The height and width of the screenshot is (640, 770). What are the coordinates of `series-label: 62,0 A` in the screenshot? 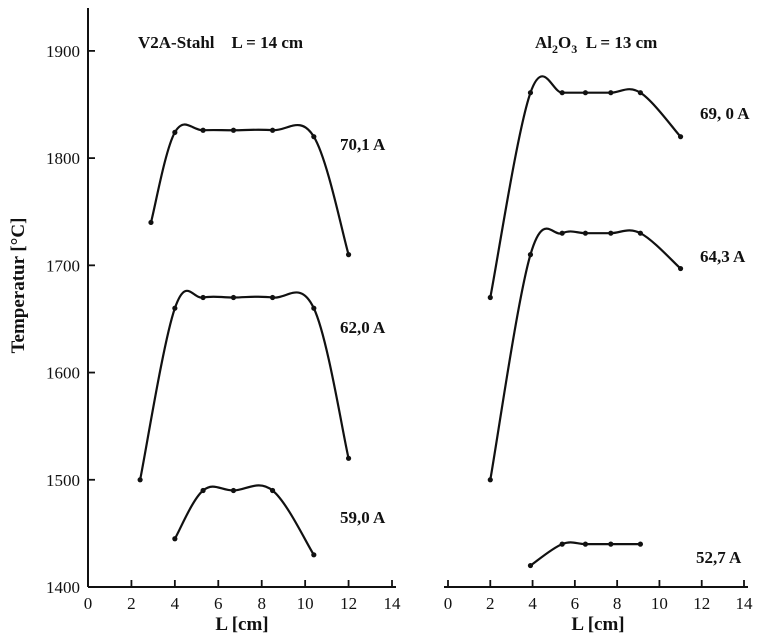 It's located at (363, 327).